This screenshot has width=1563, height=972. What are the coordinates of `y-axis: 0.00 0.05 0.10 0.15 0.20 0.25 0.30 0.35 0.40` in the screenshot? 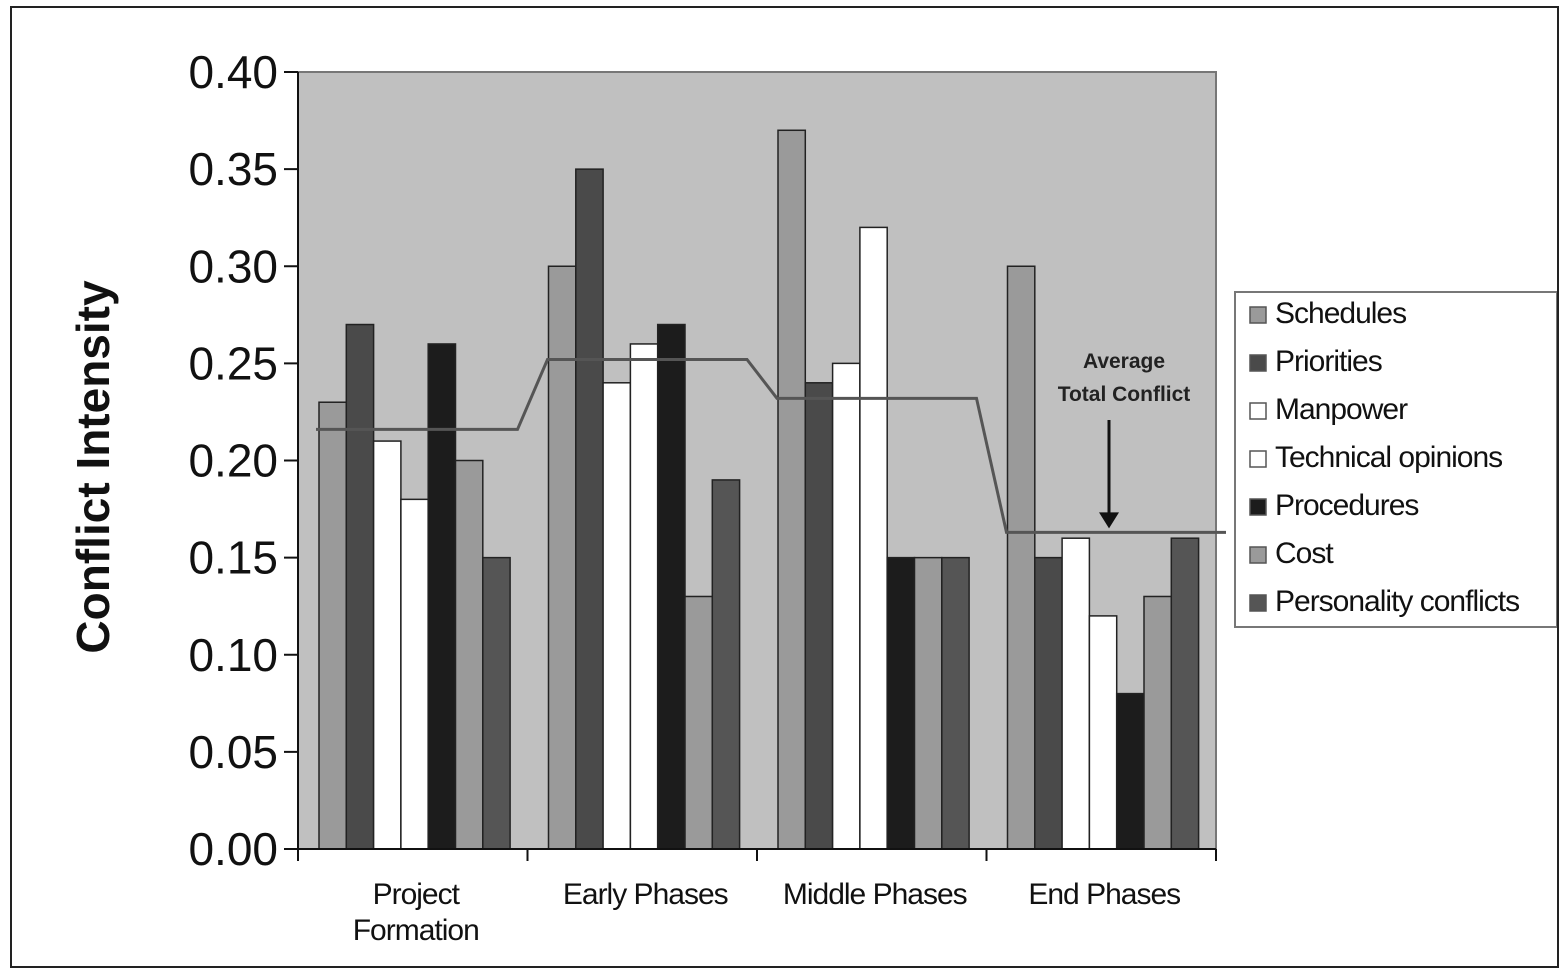 It's located at (243, 460).